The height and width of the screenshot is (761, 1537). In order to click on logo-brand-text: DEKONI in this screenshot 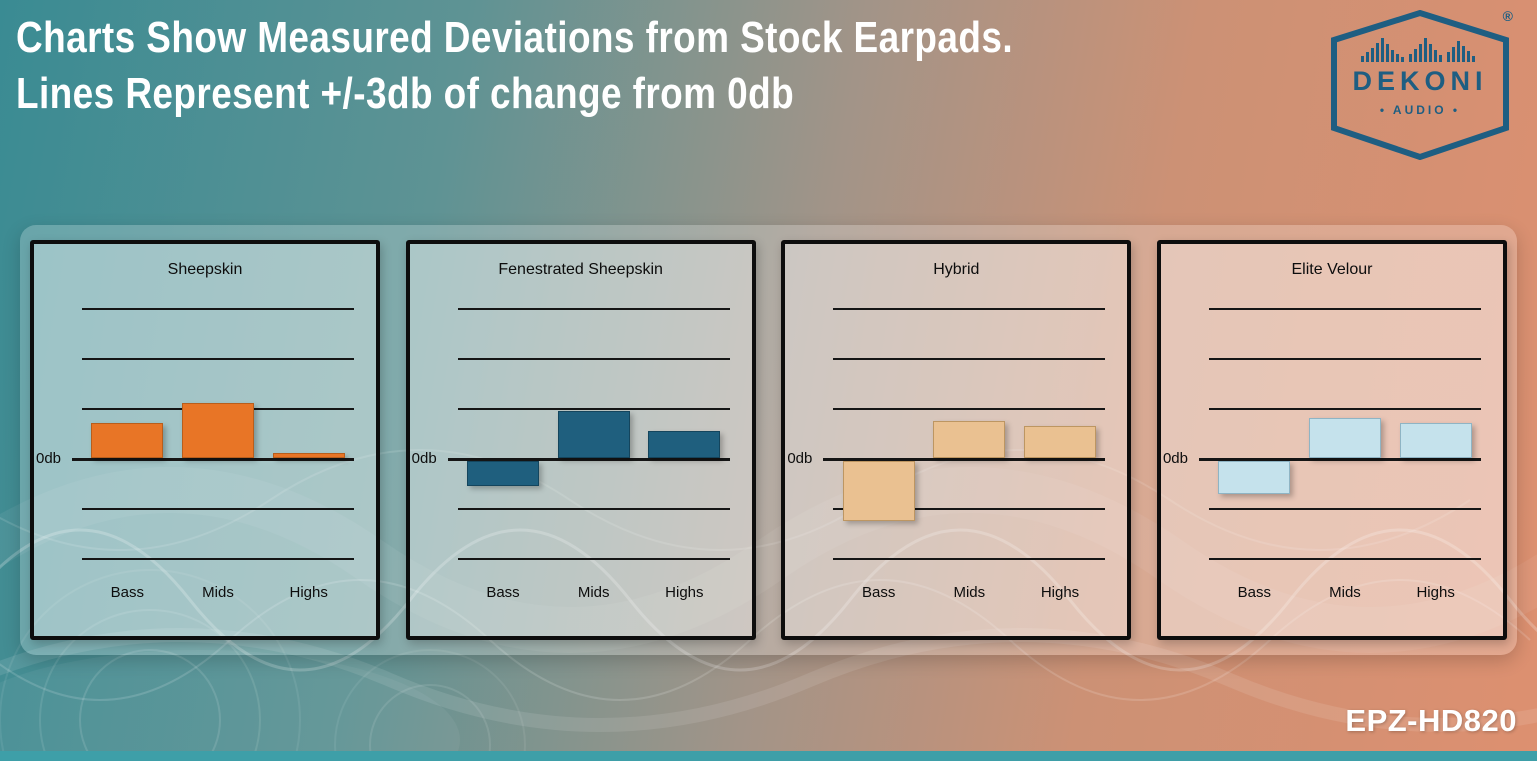, I will do `click(1420, 81)`.